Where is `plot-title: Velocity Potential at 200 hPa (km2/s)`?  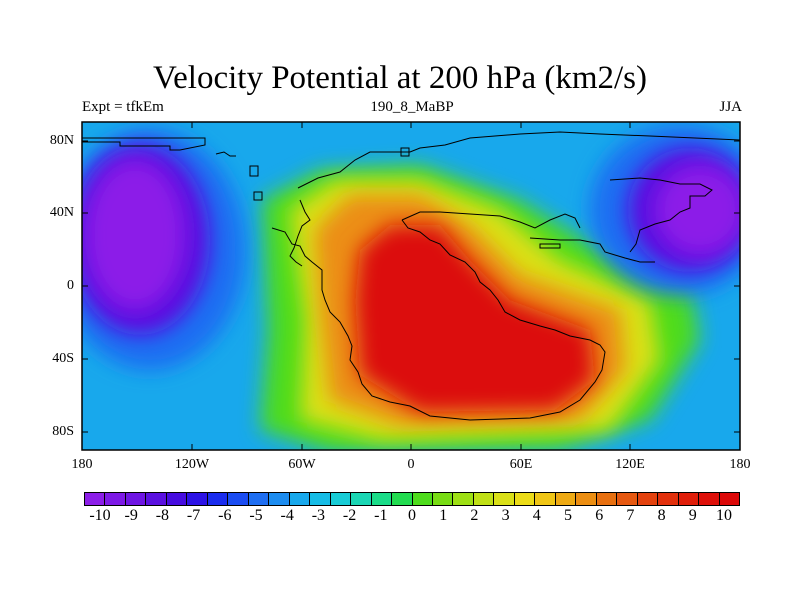 plot-title: Velocity Potential at 200 hPa (km2/s) is located at coordinates (400, 78).